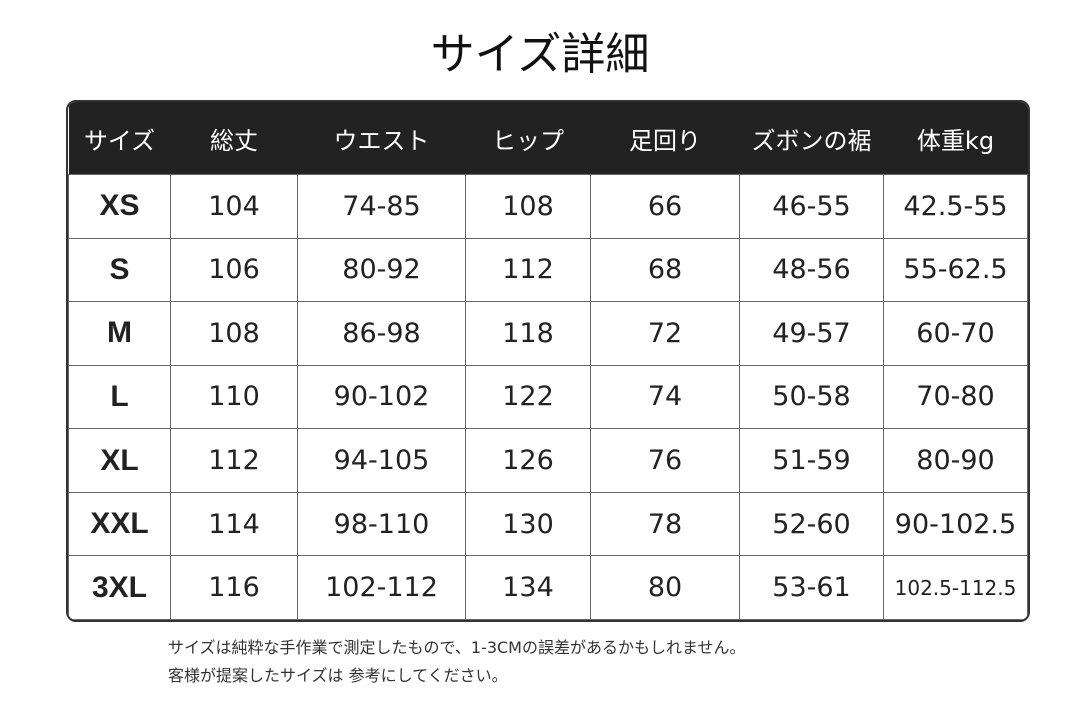 Image resolution: width=1080 pixels, height=702 pixels. What do you see at coordinates (234, 138) in the screenshot?
I see `column-header: 総丈` at bounding box center [234, 138].